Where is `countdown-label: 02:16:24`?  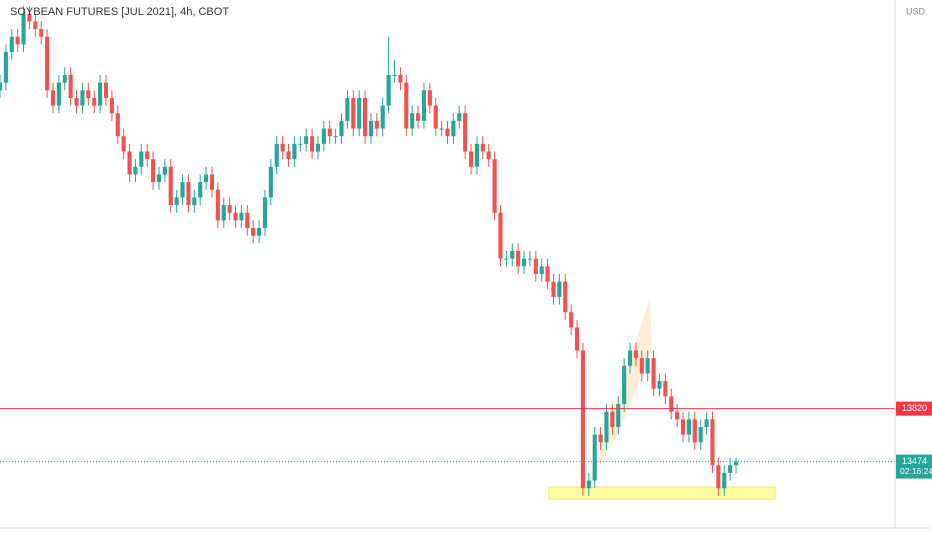 countdown-label: 02:16:24 is located at coordinates (916, 471).